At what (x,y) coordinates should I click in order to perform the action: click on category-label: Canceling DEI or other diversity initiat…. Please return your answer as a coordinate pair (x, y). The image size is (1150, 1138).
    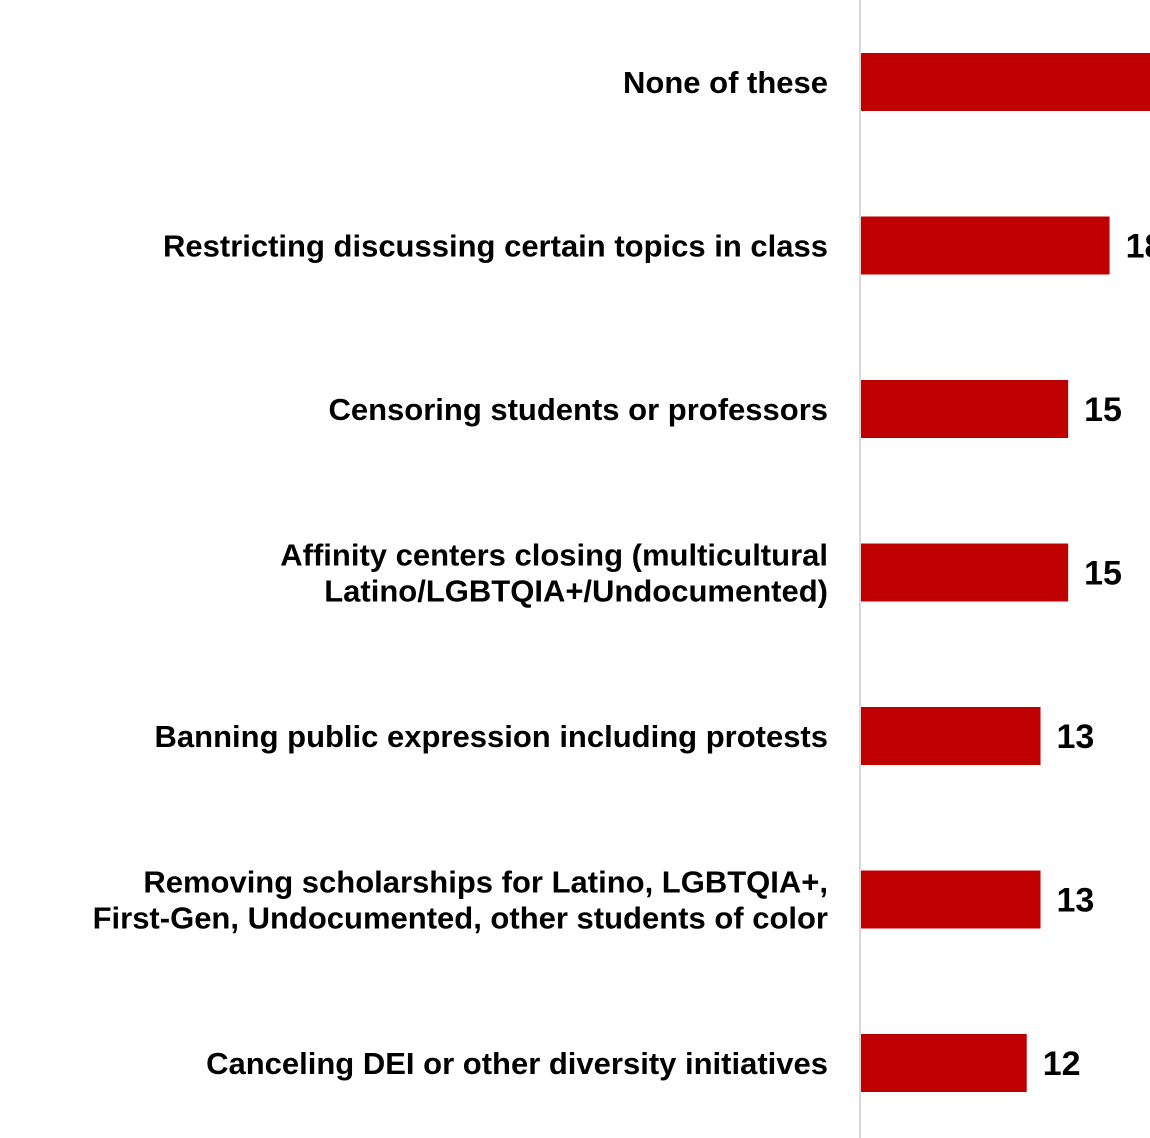
    Looking at the image, I should click on (517, 1063).